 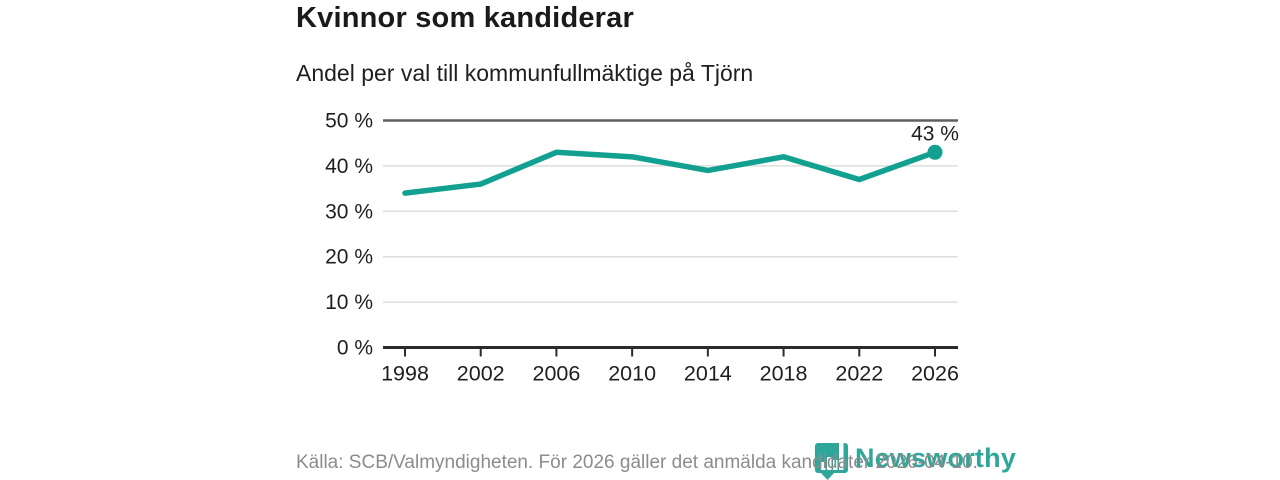 What do you see at coordinates (349, 302) in the screenshot?
I see `y-tick-label: 10 %` at bounding box center [349, 302].